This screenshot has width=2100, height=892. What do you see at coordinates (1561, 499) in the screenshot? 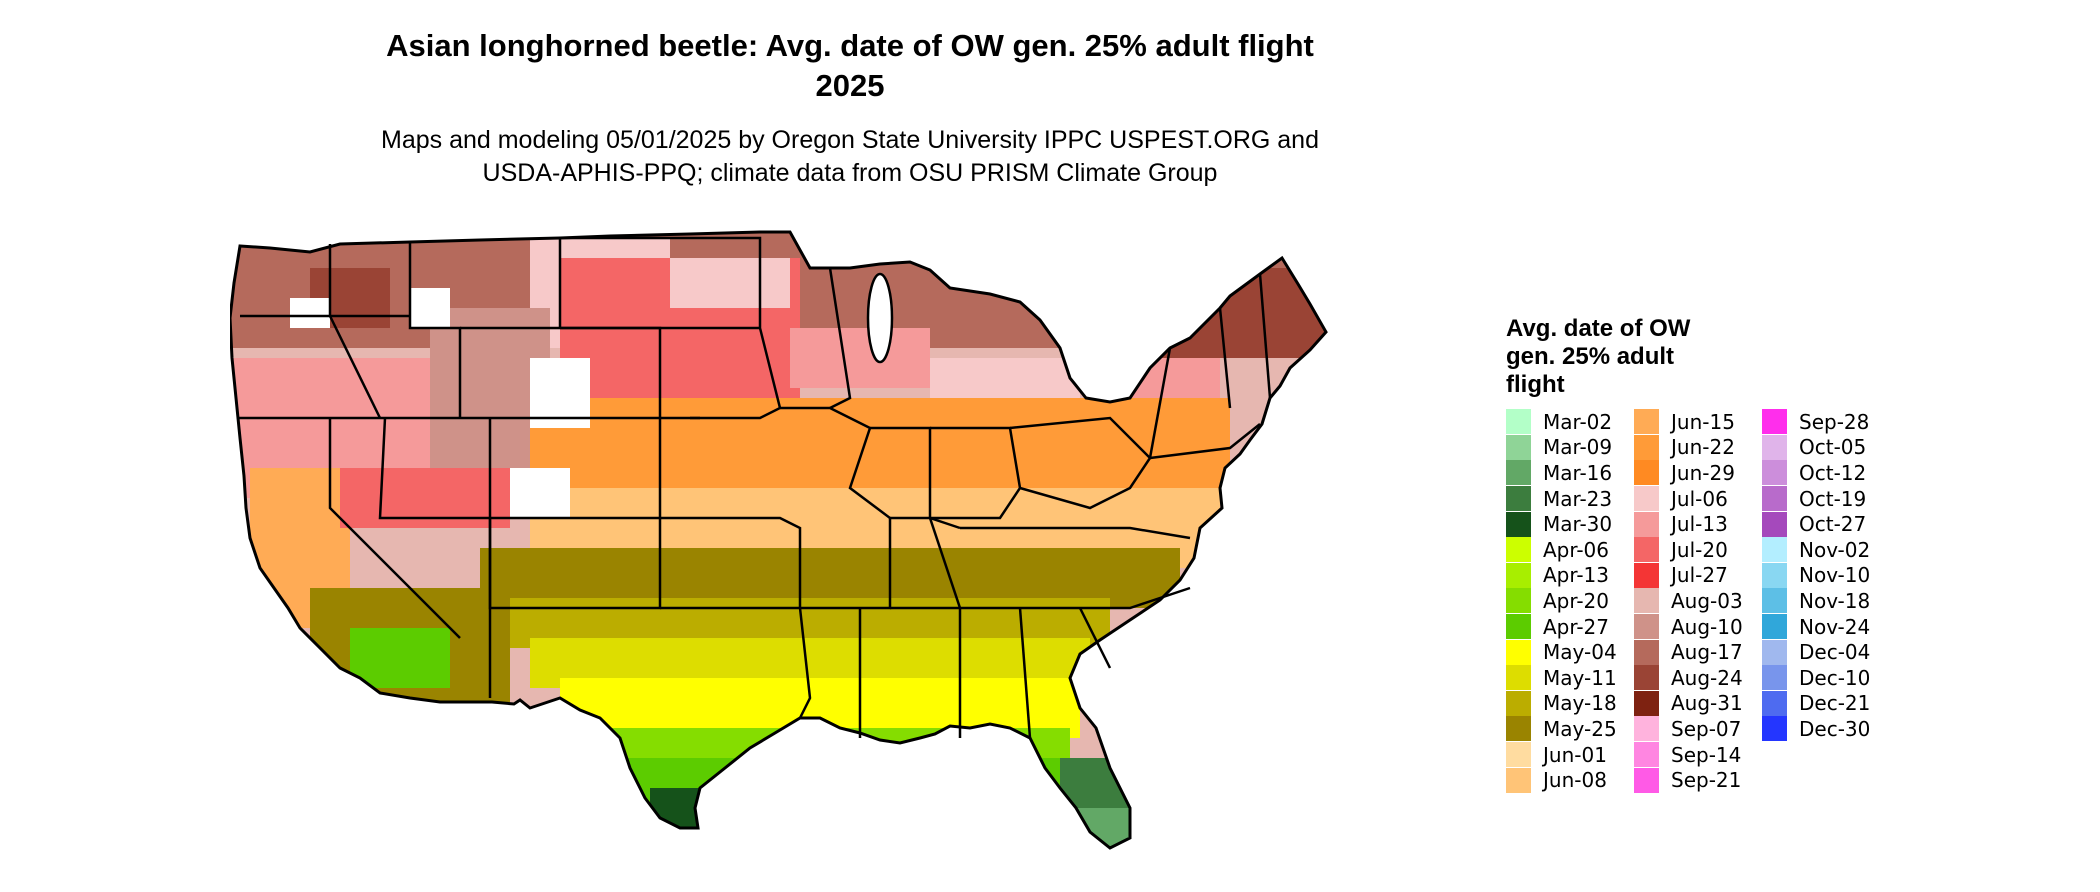
I see `legend-item: Mar-23` at bounding box center [1561, 499].